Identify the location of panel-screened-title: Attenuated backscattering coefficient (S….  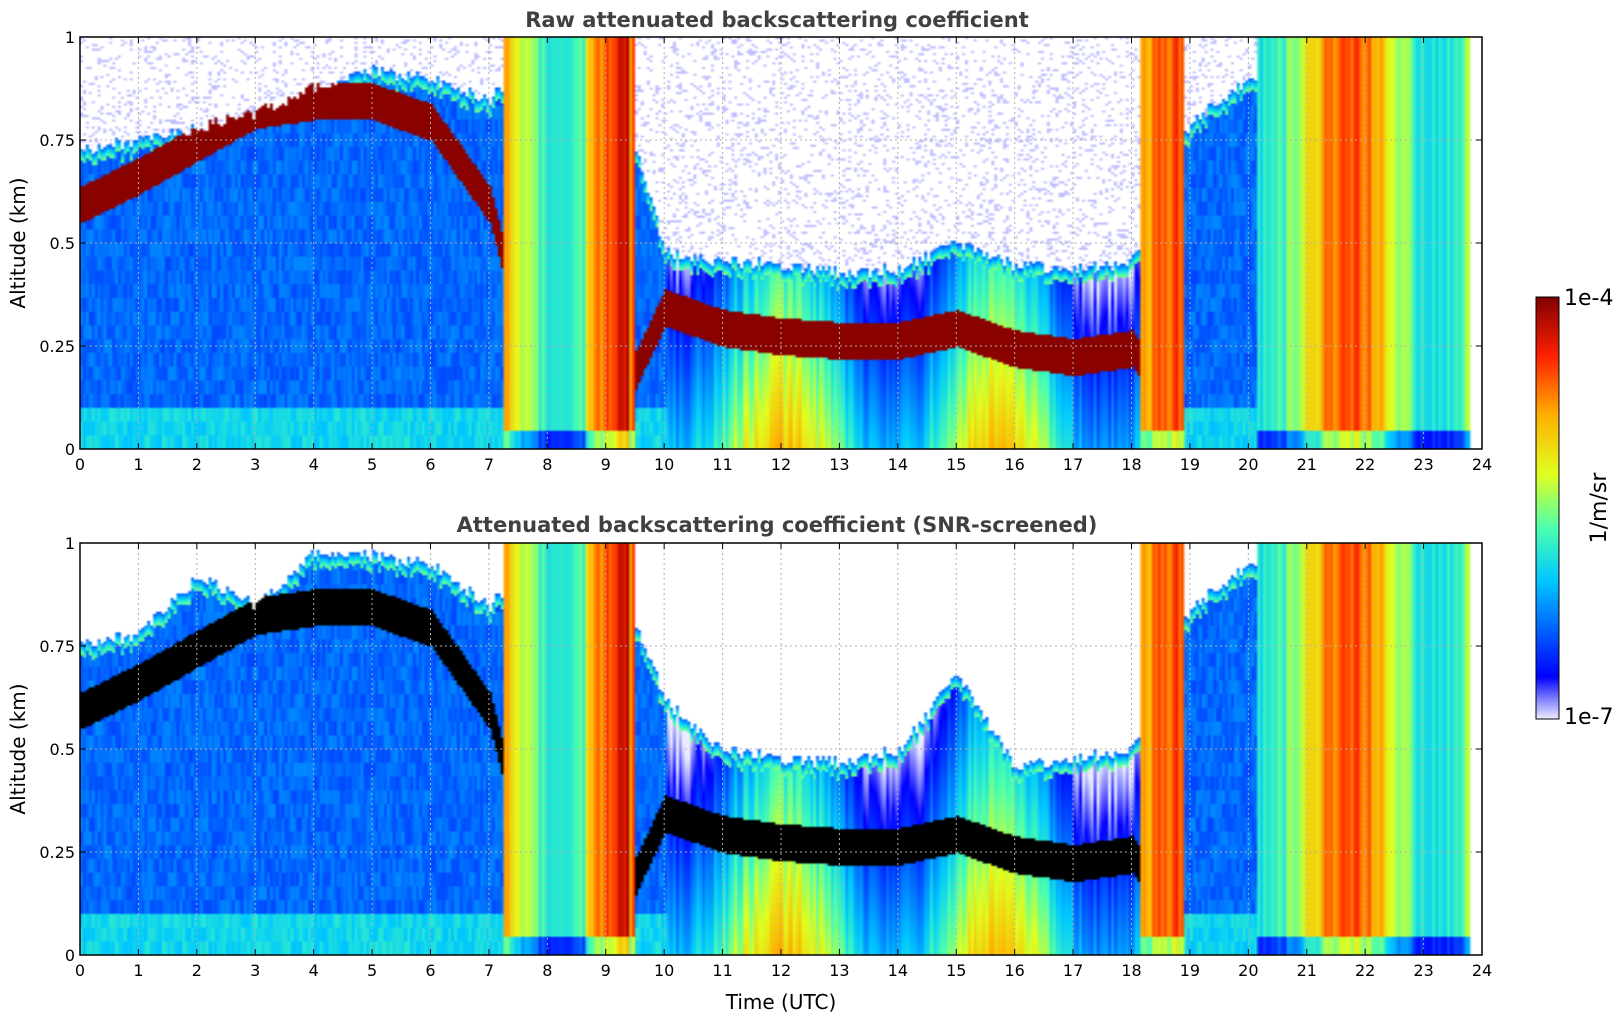
(777, 525).